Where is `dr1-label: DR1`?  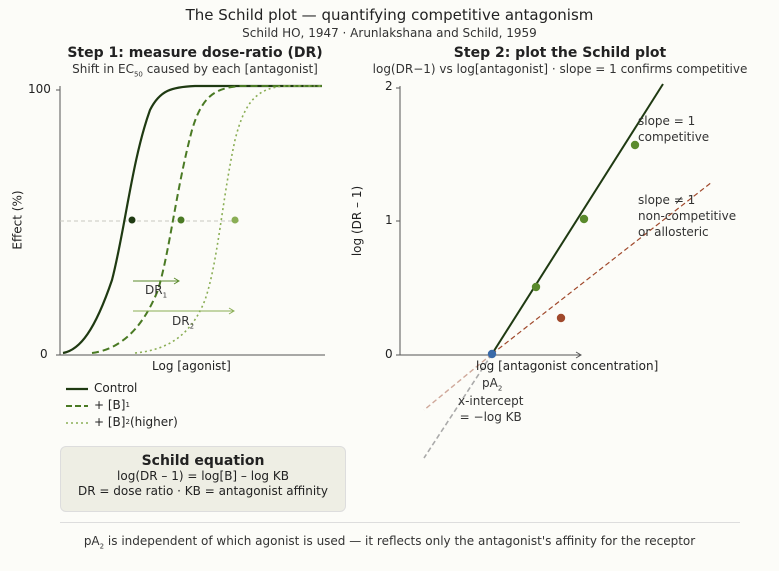
dr1-label: DR1 is located at coordinates (156, 291).